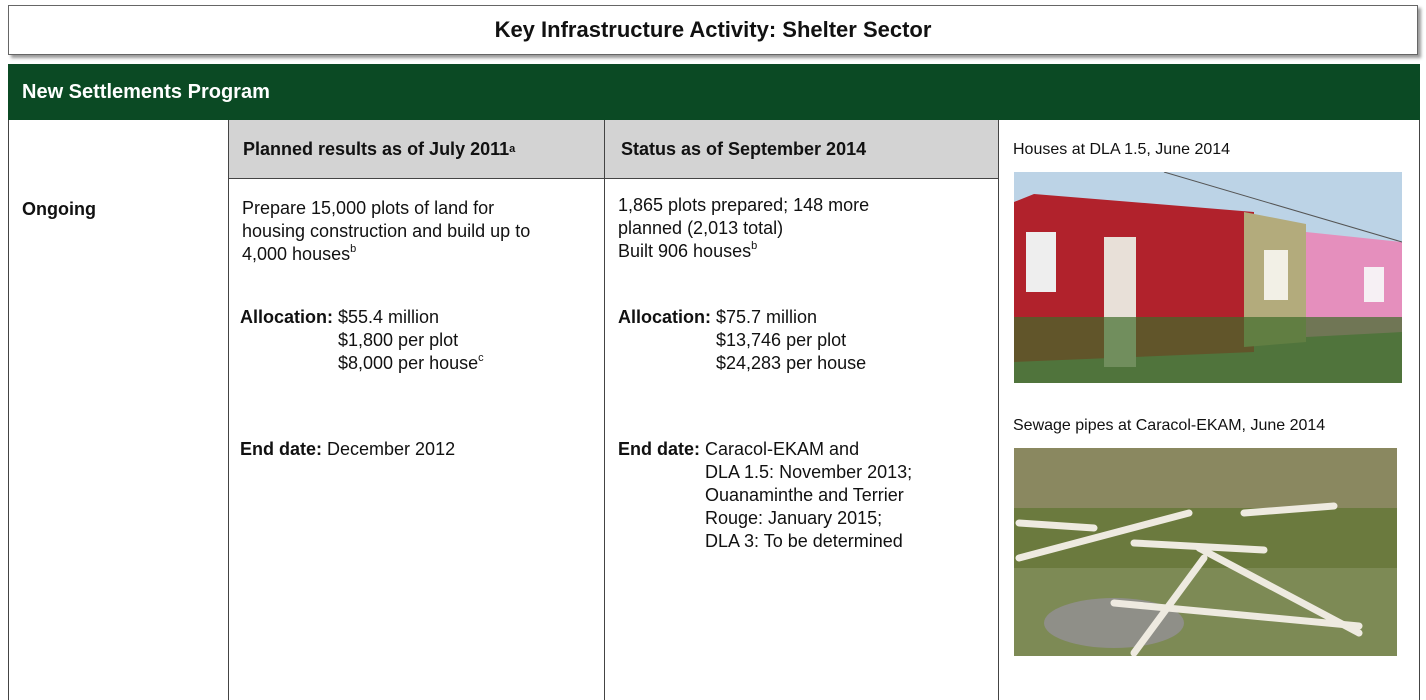  I want to click on text-line: December 2012, so click(391, 449).